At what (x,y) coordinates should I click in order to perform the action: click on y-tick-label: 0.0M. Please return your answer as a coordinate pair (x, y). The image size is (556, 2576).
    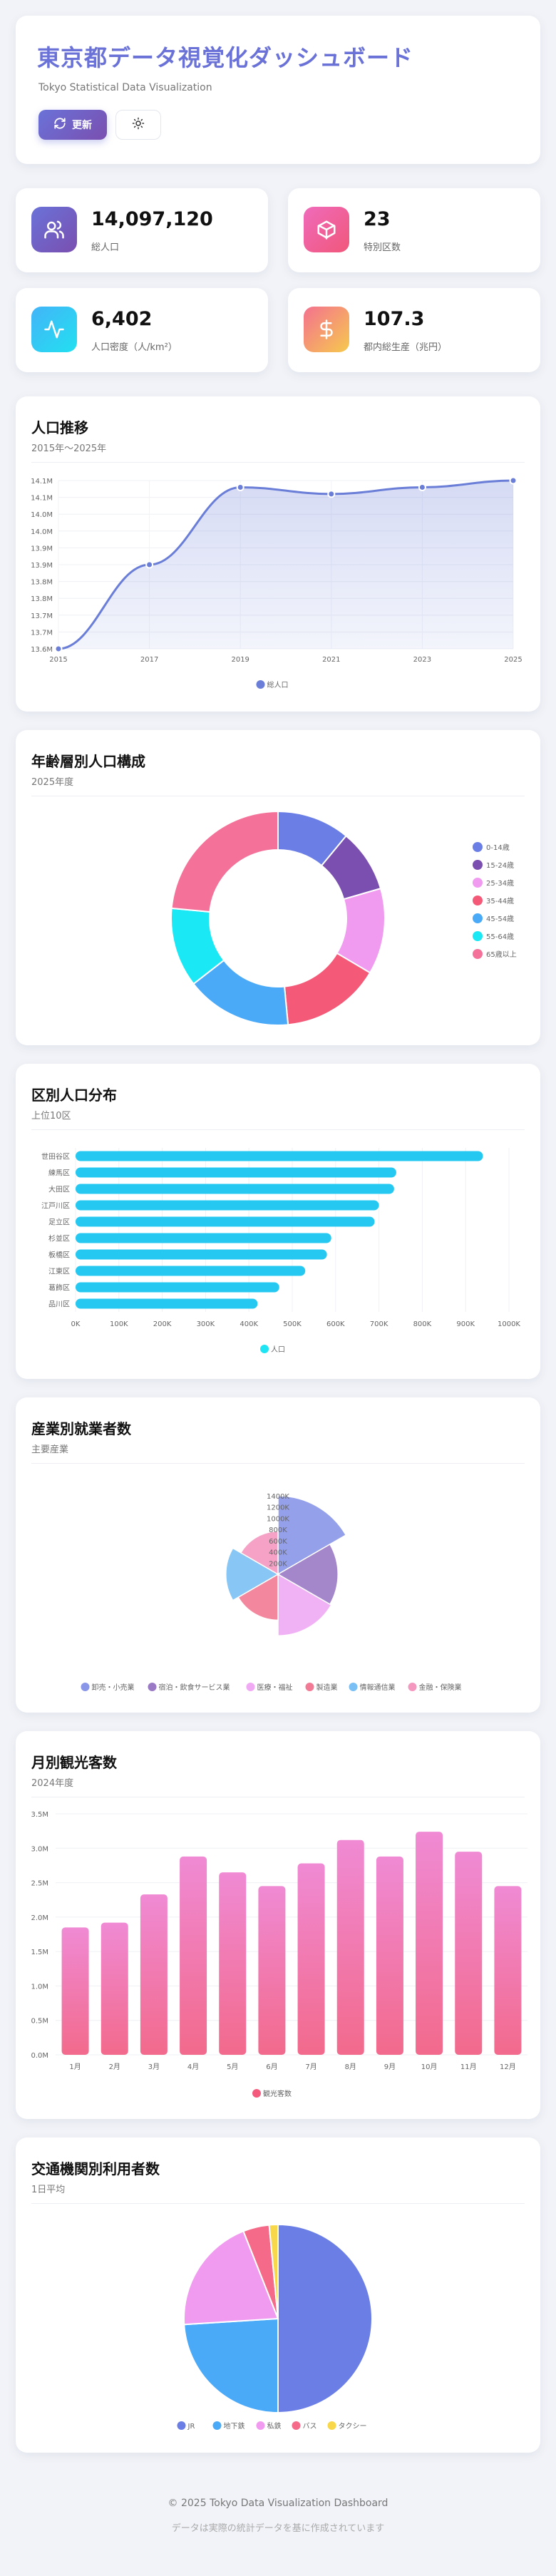
    Looking at the image, I should click on (39, 2056).